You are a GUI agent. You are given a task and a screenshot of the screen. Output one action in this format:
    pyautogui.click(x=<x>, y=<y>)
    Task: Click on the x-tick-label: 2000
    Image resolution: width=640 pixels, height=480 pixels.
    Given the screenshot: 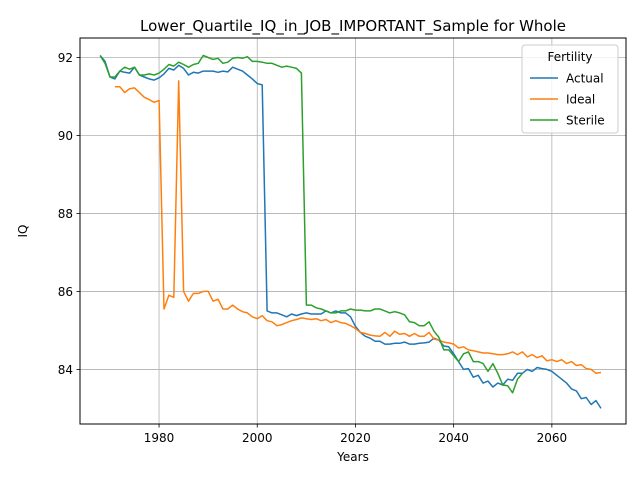 What is the action you would take?
    pyautogui.click(x=257, y=438)
    